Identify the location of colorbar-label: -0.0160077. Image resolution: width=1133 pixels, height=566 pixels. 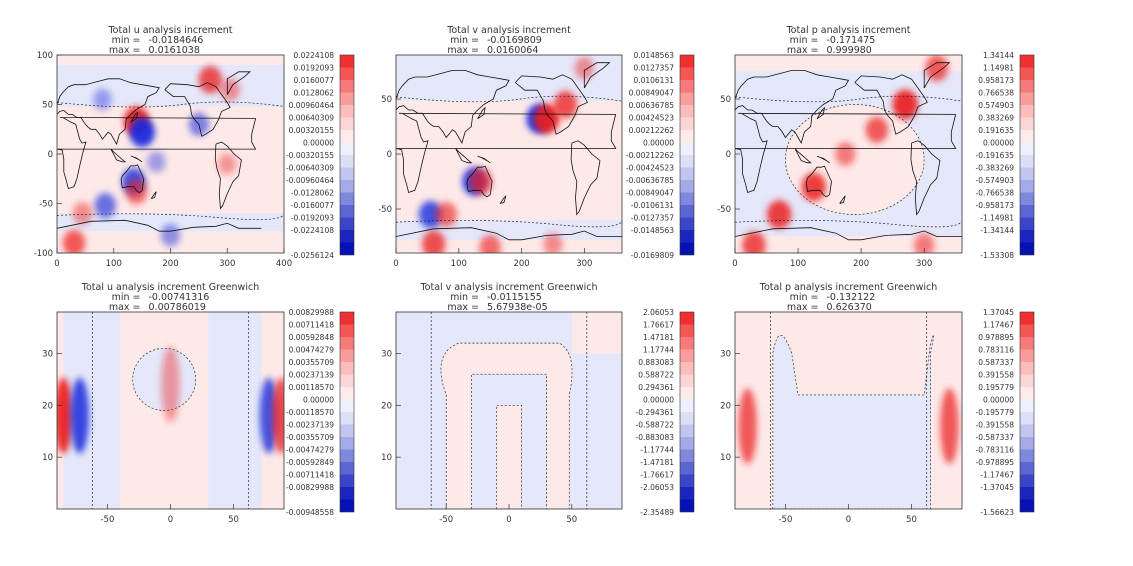
(312, 205).